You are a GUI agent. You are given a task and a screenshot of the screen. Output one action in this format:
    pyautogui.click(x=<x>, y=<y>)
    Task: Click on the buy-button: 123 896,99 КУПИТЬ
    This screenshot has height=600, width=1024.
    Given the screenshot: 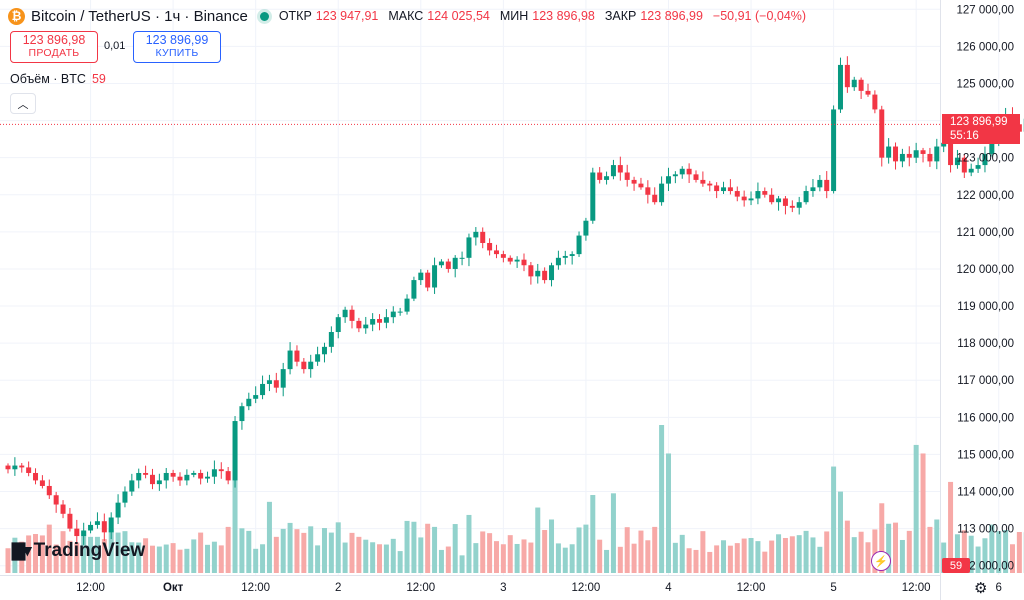 What is the action you would take?
    pyautogui.click(x=177, y=47)
    